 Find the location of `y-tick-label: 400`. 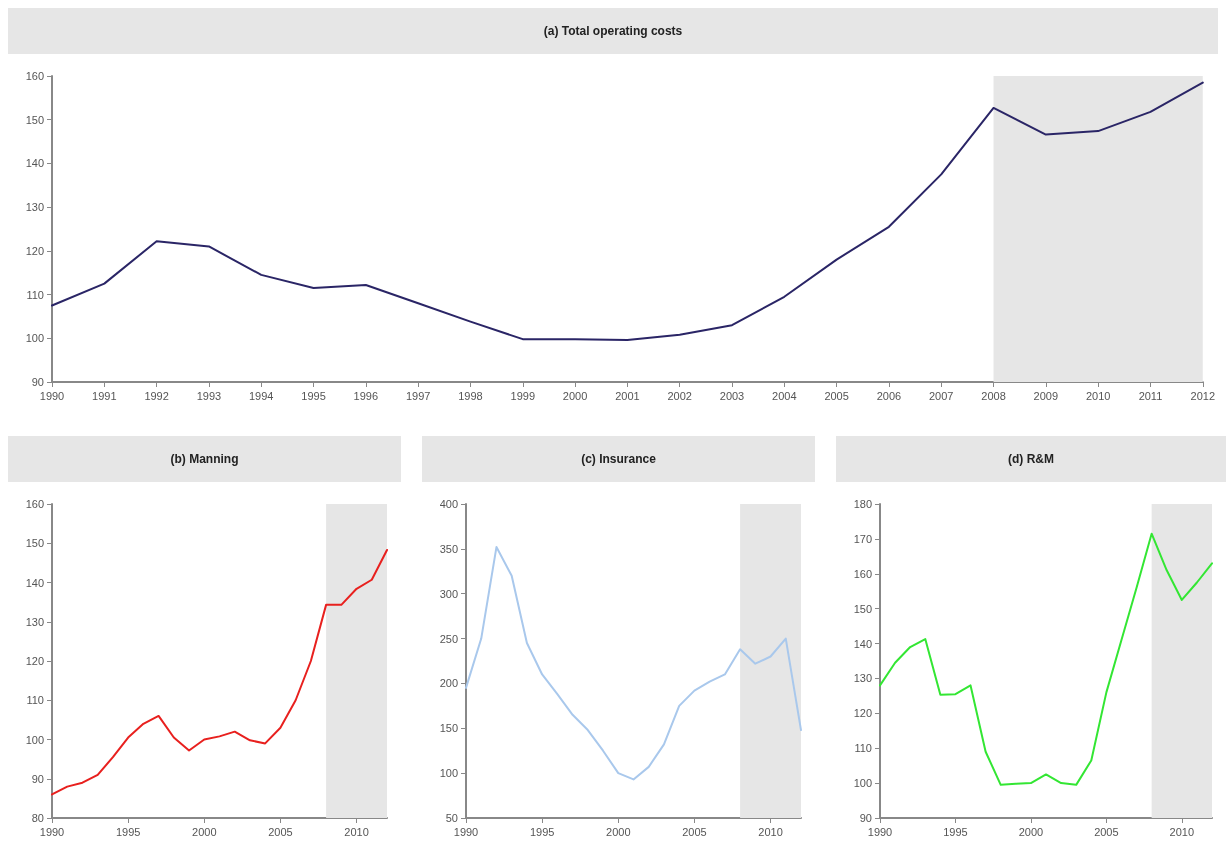

y-tick-label: 400 is located at coordinates (448, 504).